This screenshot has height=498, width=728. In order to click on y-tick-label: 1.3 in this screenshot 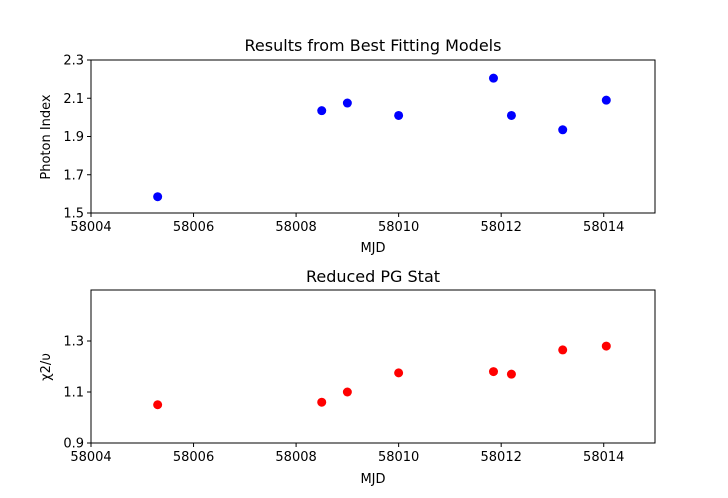, I will do `click(73, 342)`.